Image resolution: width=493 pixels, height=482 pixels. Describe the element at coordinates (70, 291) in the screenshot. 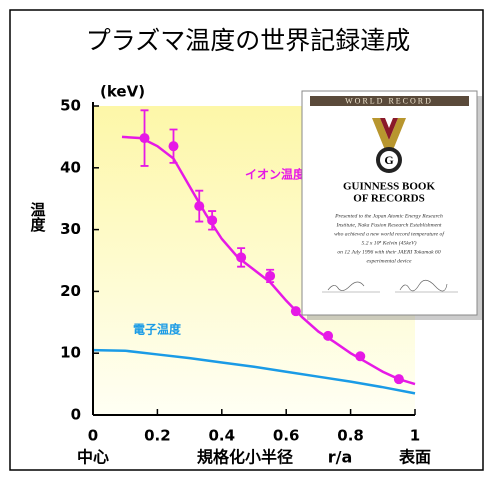

I see `y-tick-label: 20` at that location.